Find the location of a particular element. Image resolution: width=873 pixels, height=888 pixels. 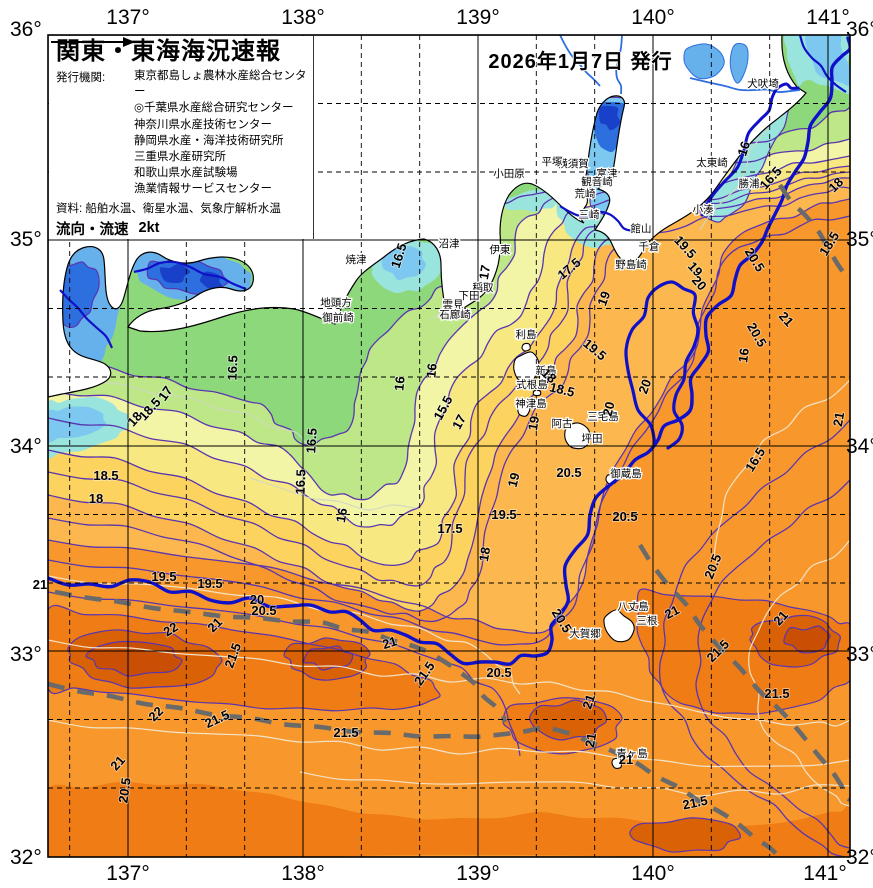

data-source-line: 資料: 船舶水温、衛星水温、気象庁解析水温 is located at coordinates (168, 208).